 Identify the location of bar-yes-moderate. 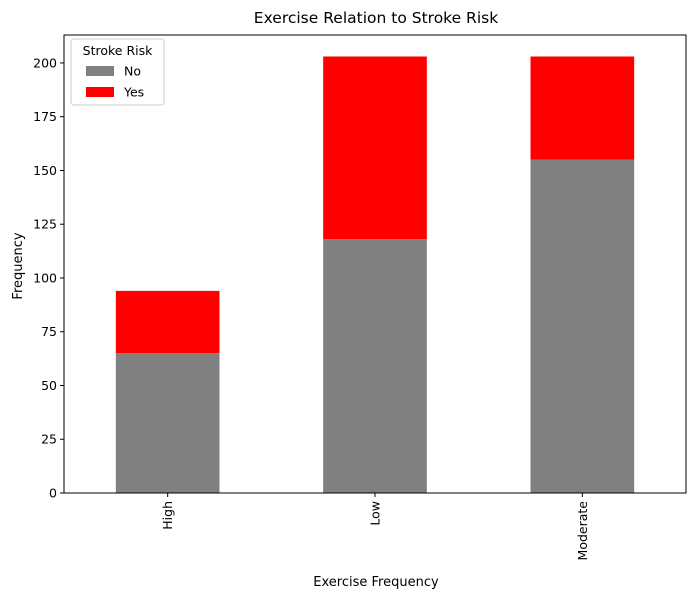
(582, 108).